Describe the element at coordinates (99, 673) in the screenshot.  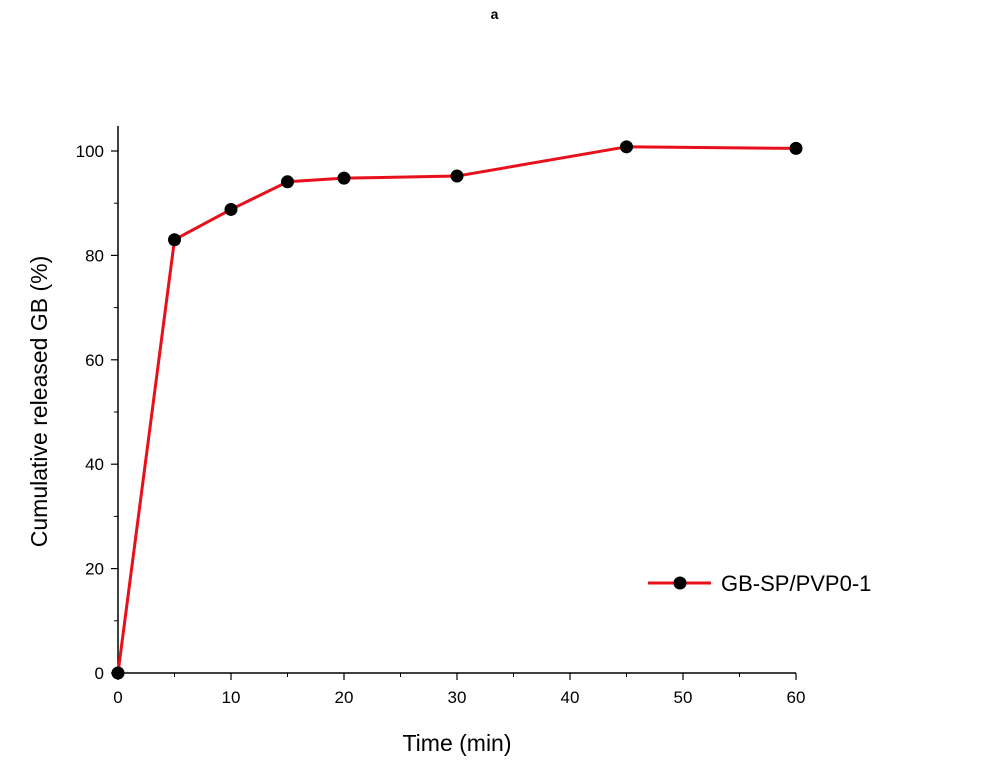
I see `y-tick-label: 0` at that location.